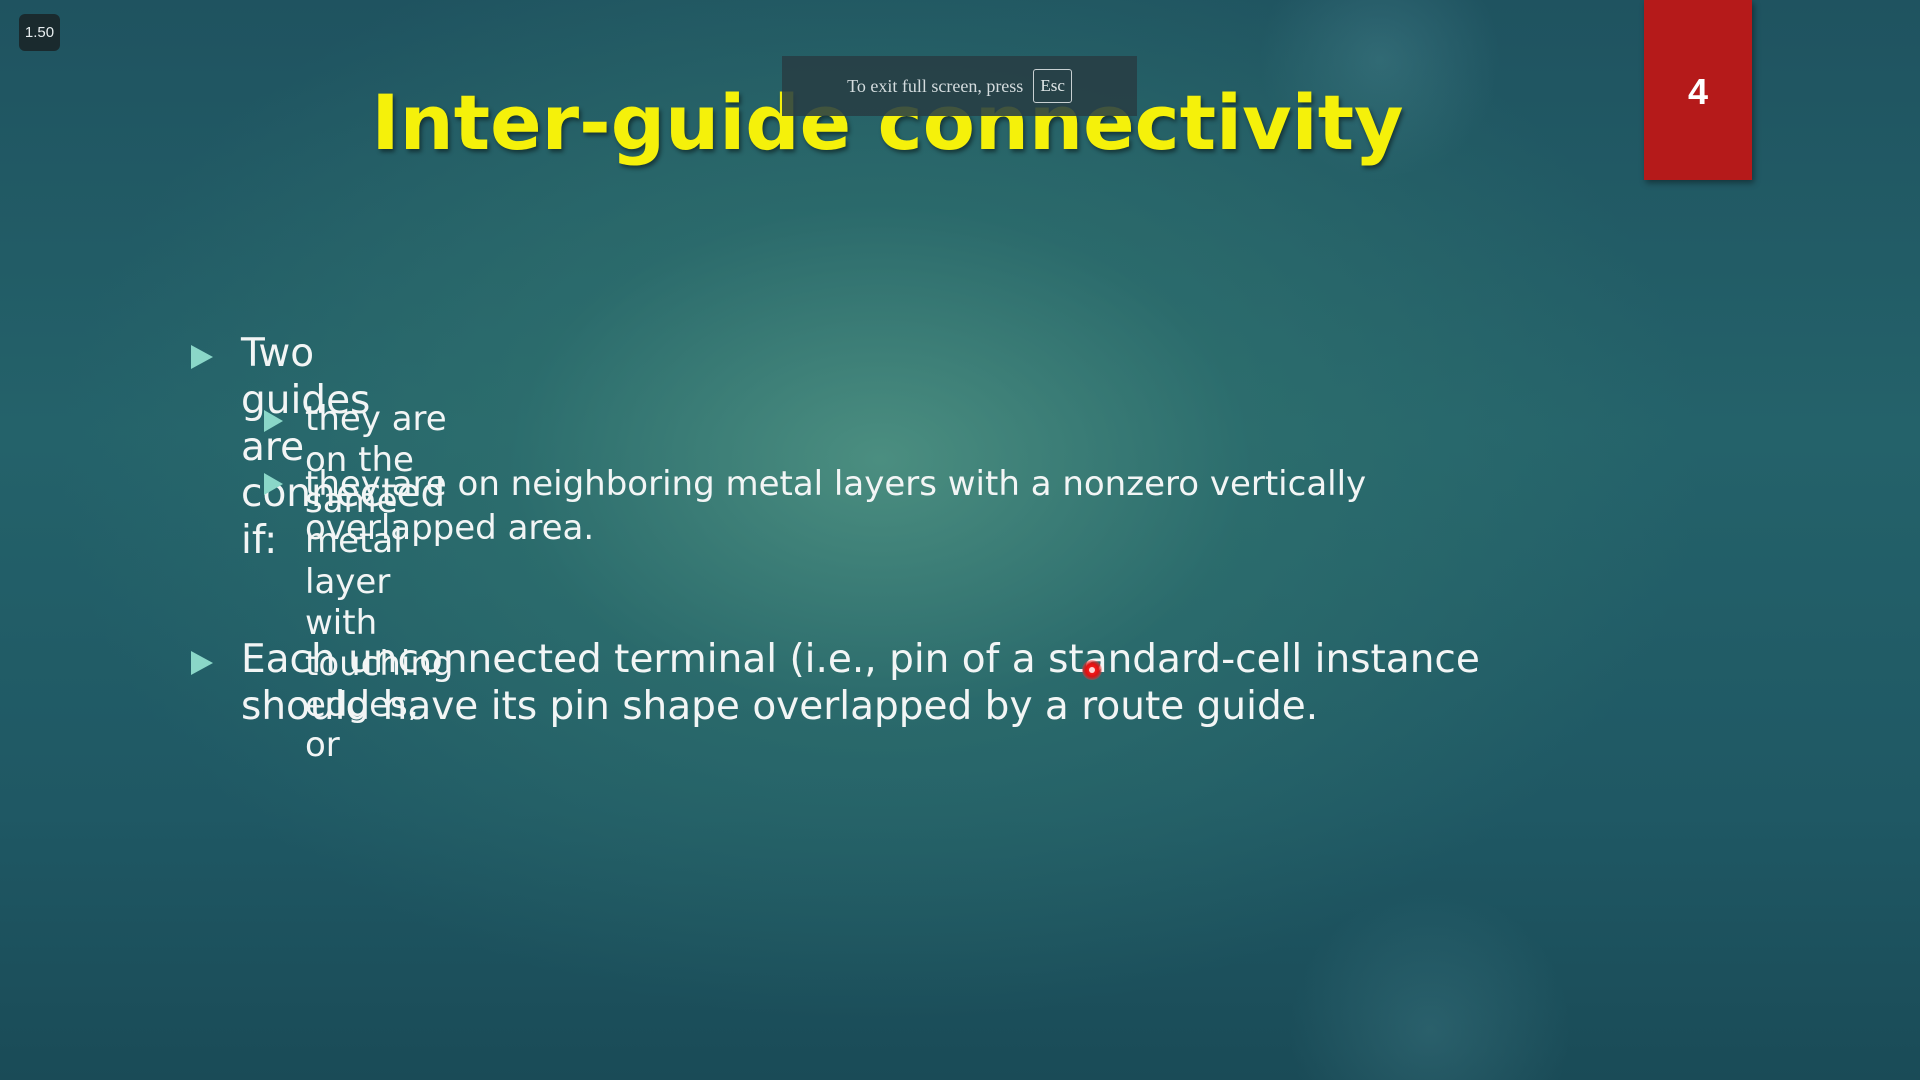 The width and height of the screenshot is (1920, 1080). Describe the element at coordinates (1052, 86) in the screenshot. I see `esc-key-hint: Esc` at that location.